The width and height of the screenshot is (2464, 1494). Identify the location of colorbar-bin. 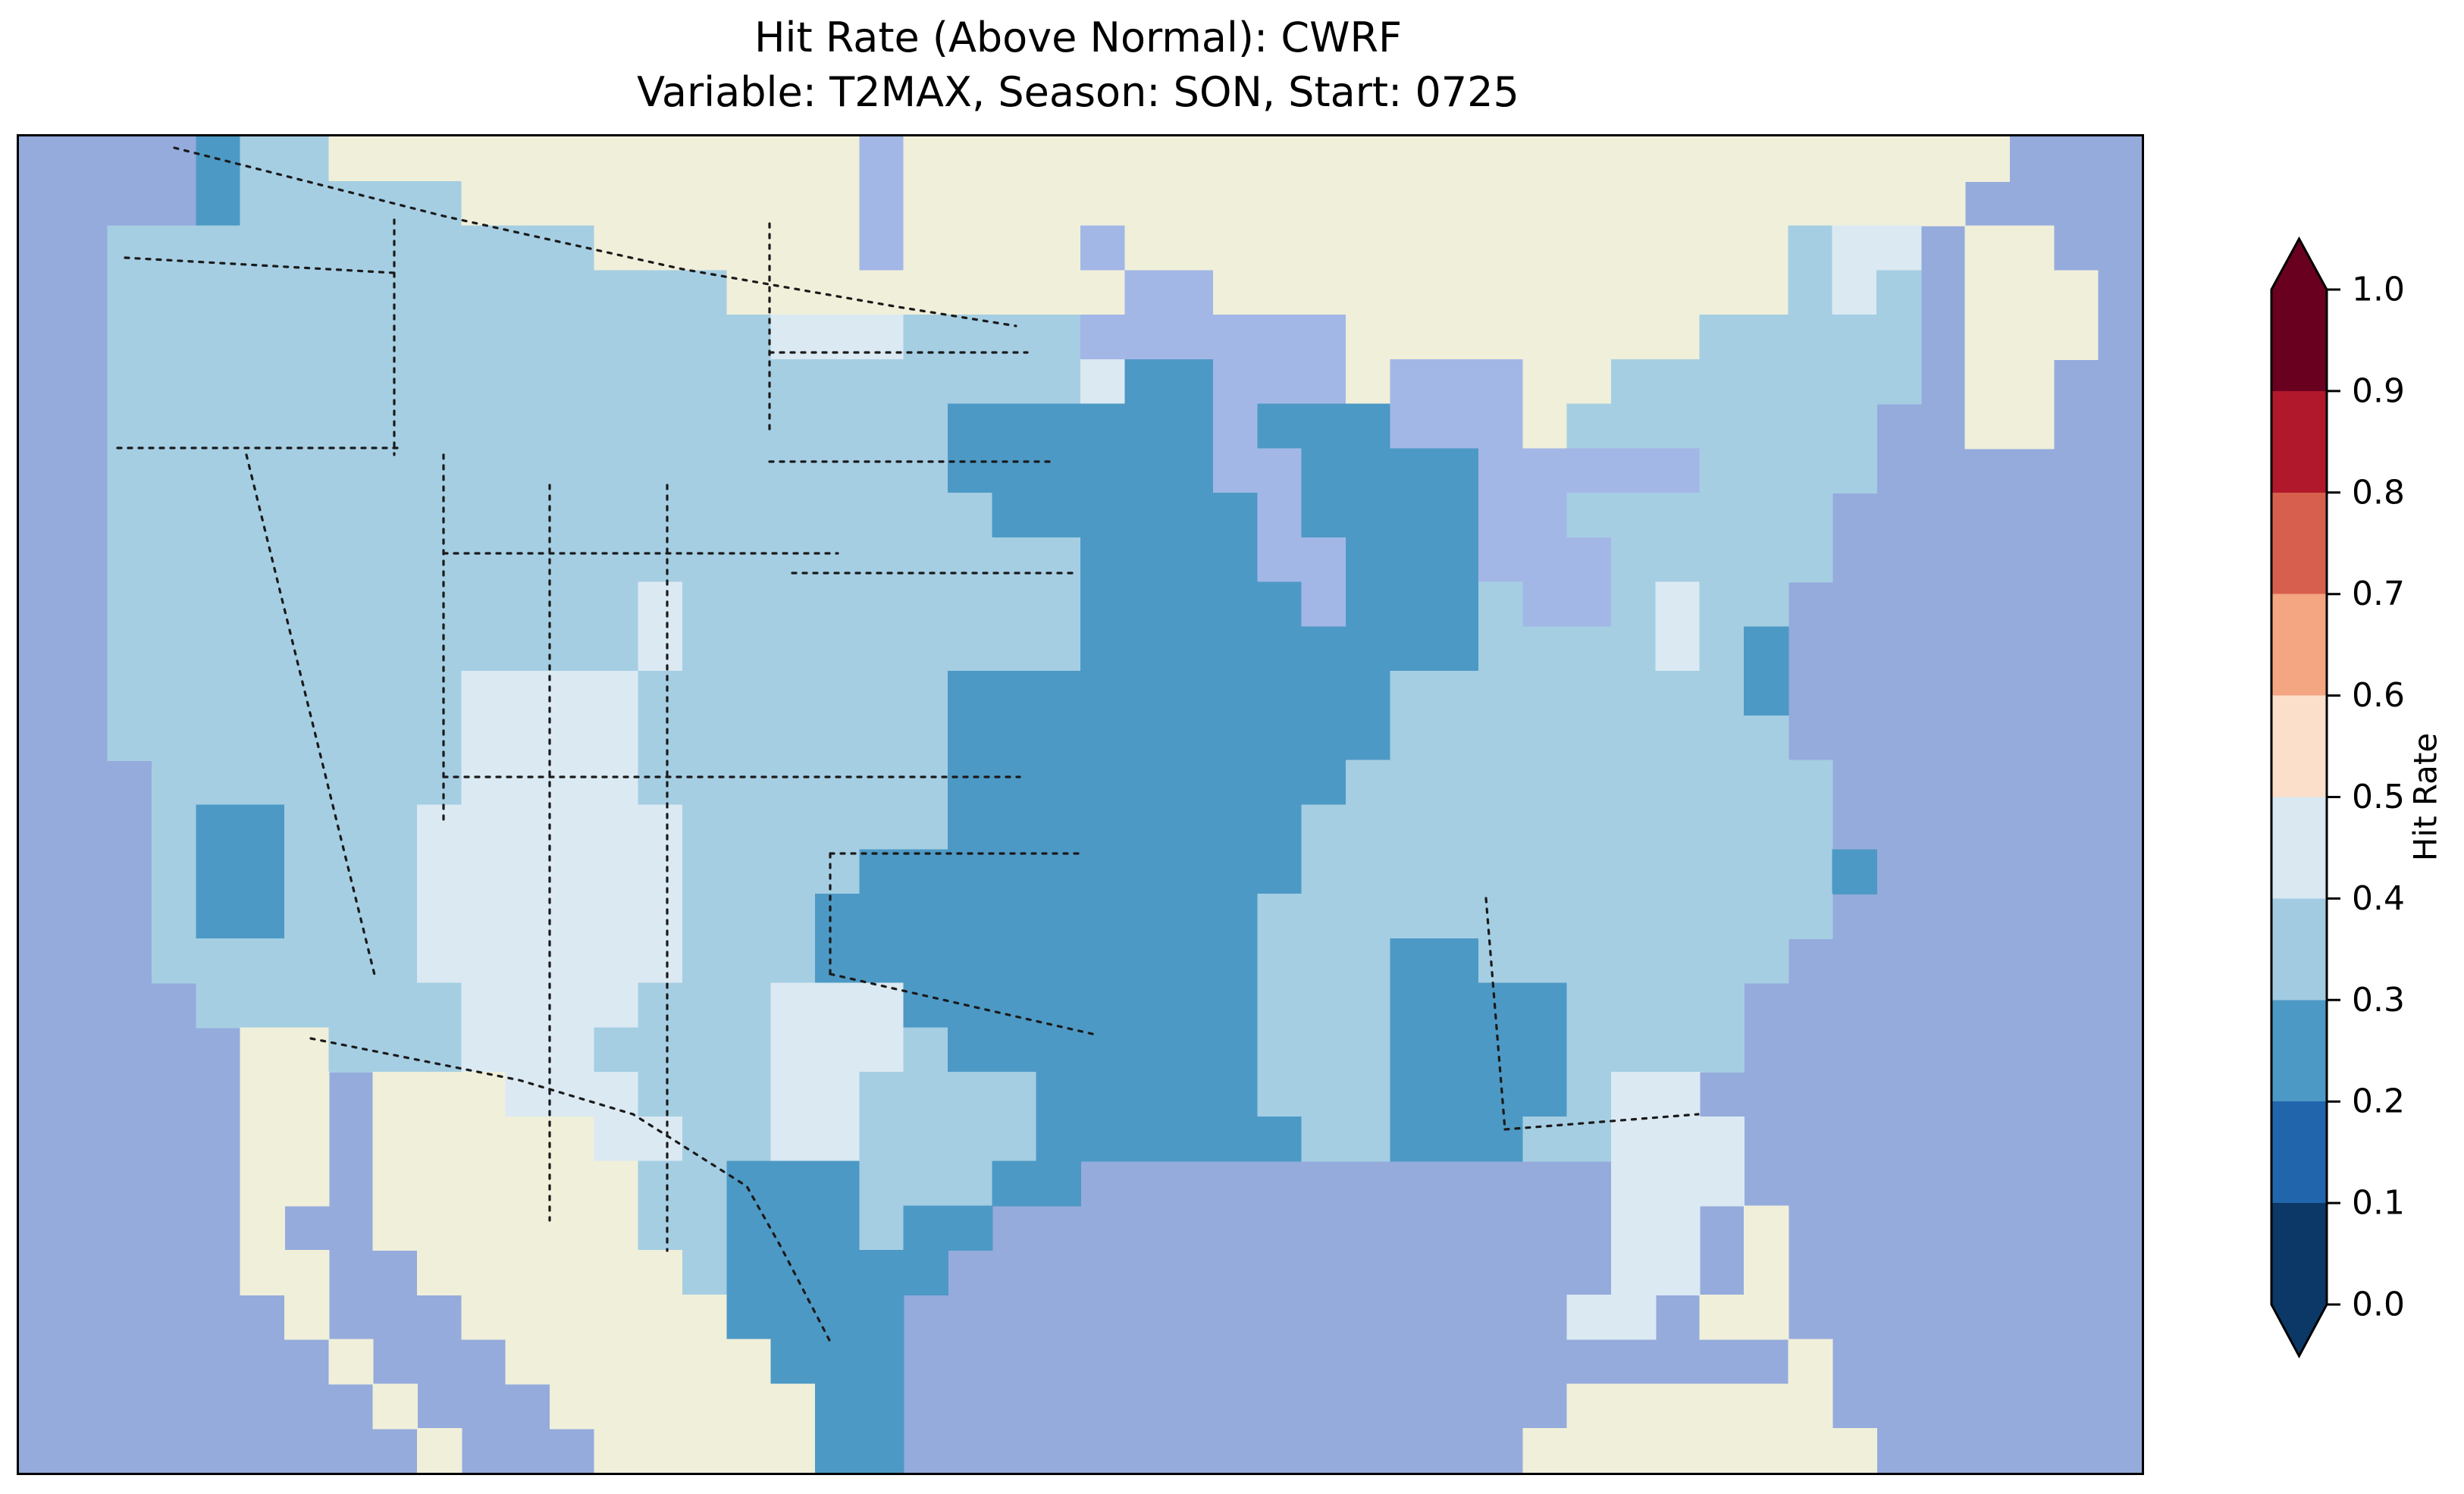
(2299, 1254).